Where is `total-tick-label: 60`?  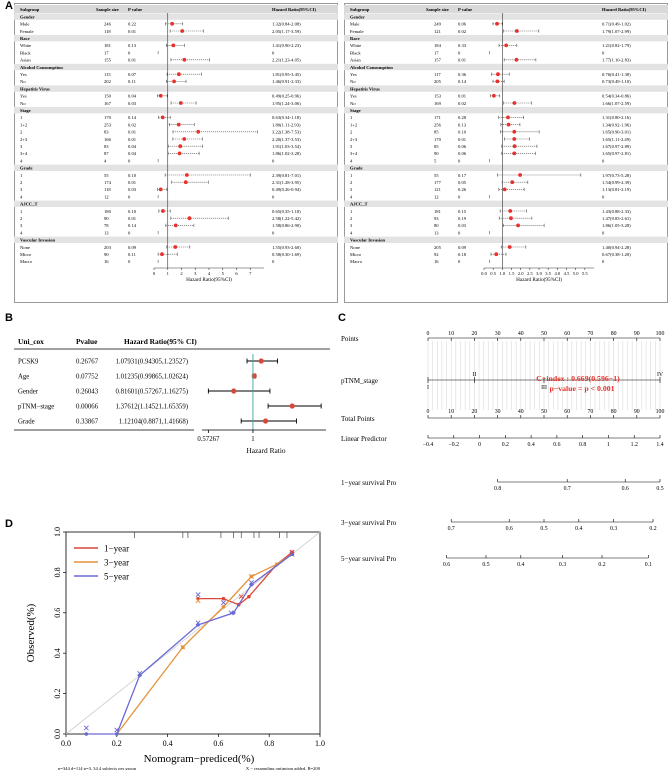
total-tick-label: 60 is located at coordinates (567, 412).